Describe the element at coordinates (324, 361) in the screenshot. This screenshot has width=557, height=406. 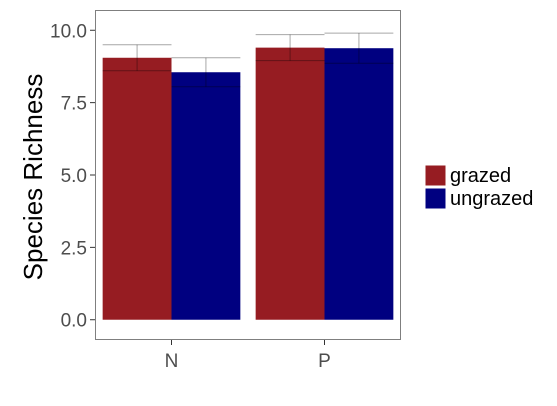
I see `x-tick-label: P` at that location.